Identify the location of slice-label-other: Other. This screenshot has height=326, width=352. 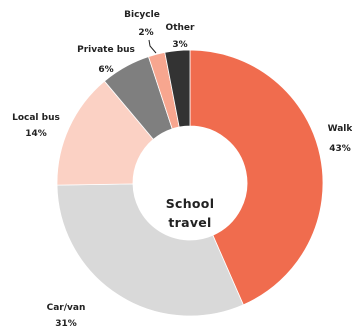
(180, 28).